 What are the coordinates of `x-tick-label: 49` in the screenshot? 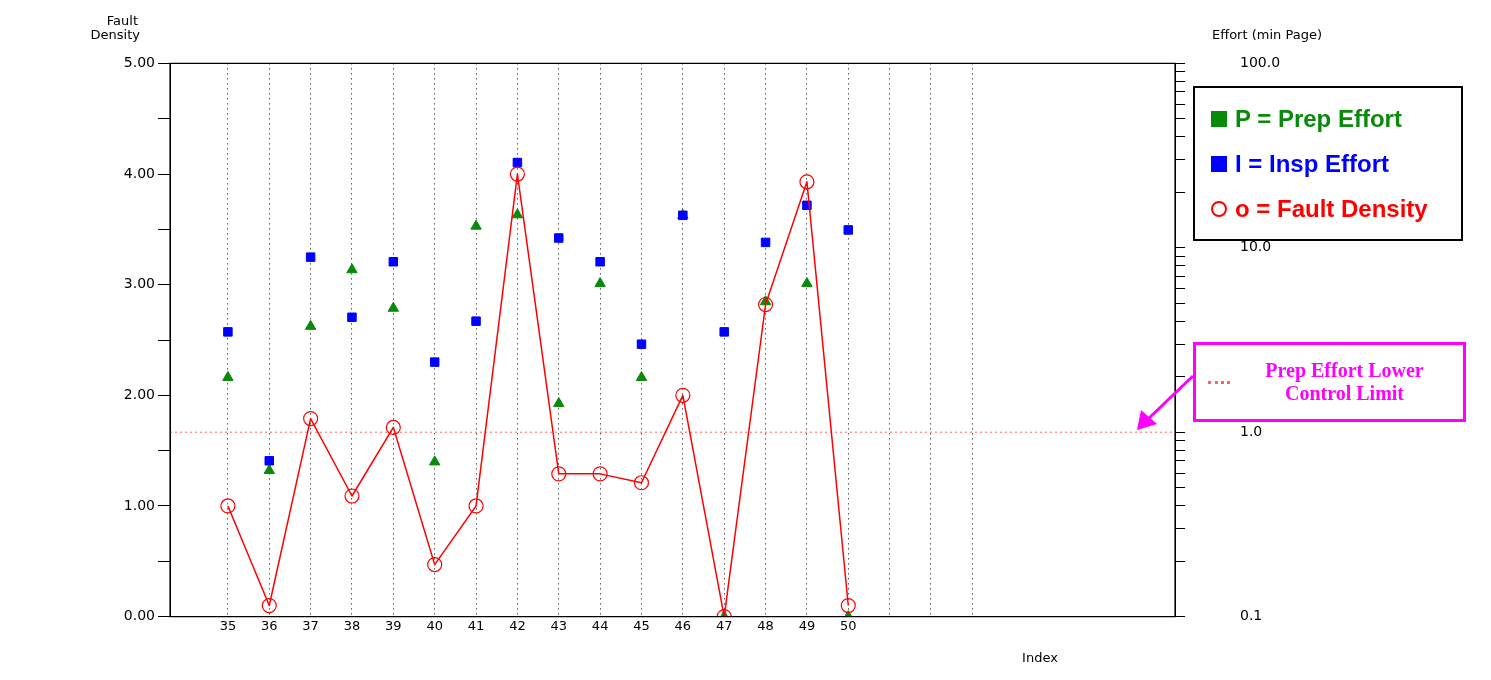 It's located at (807, 625).